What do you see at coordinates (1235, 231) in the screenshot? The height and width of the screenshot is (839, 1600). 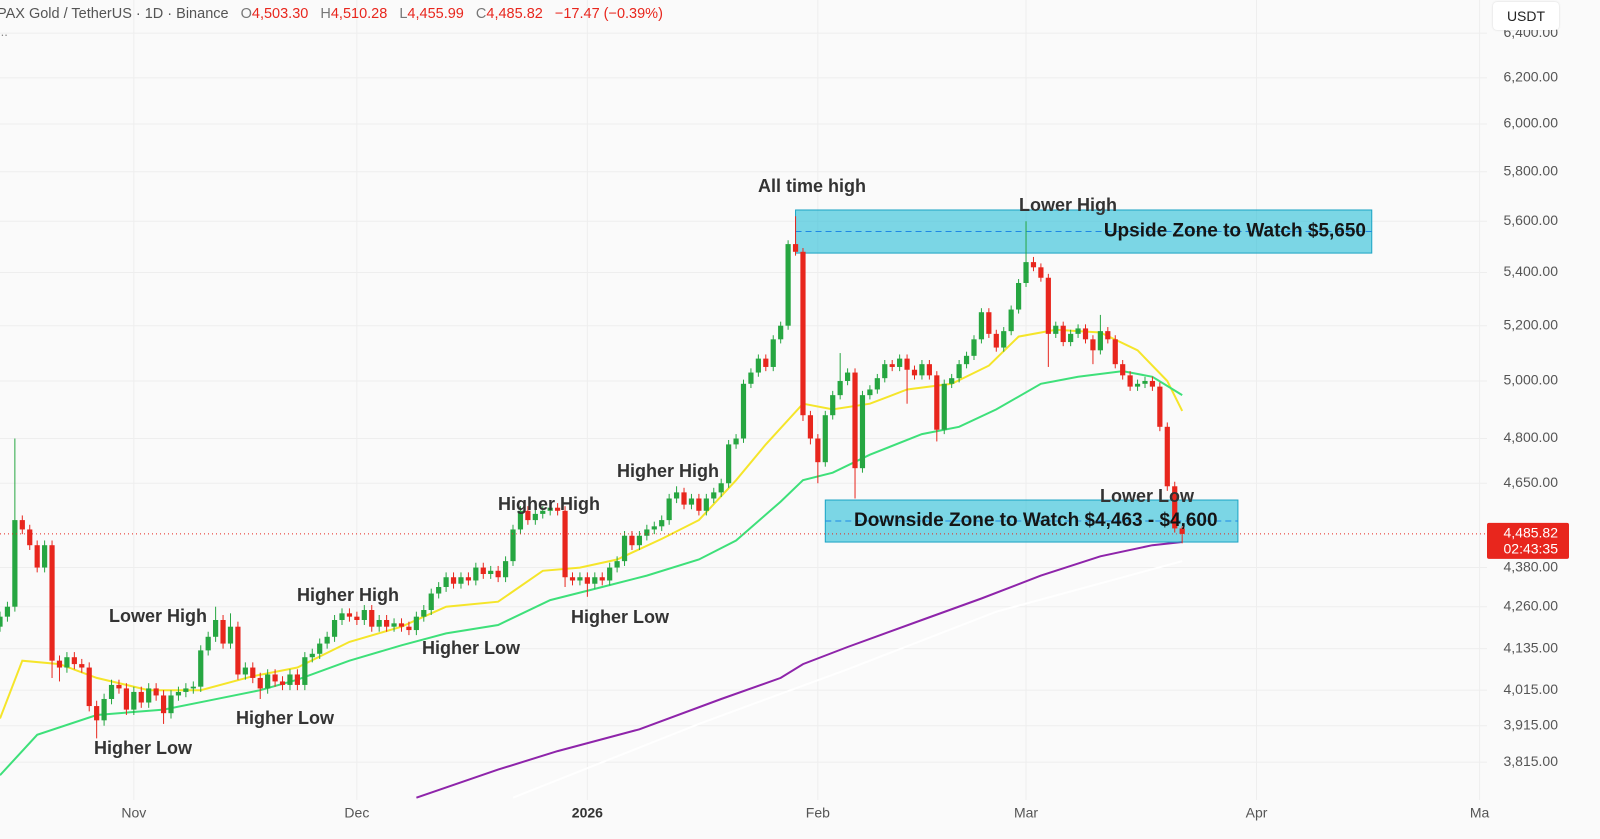 I see `zone-label: Upside Zone to Watch $5,650` at bounding box center [1235, 231].